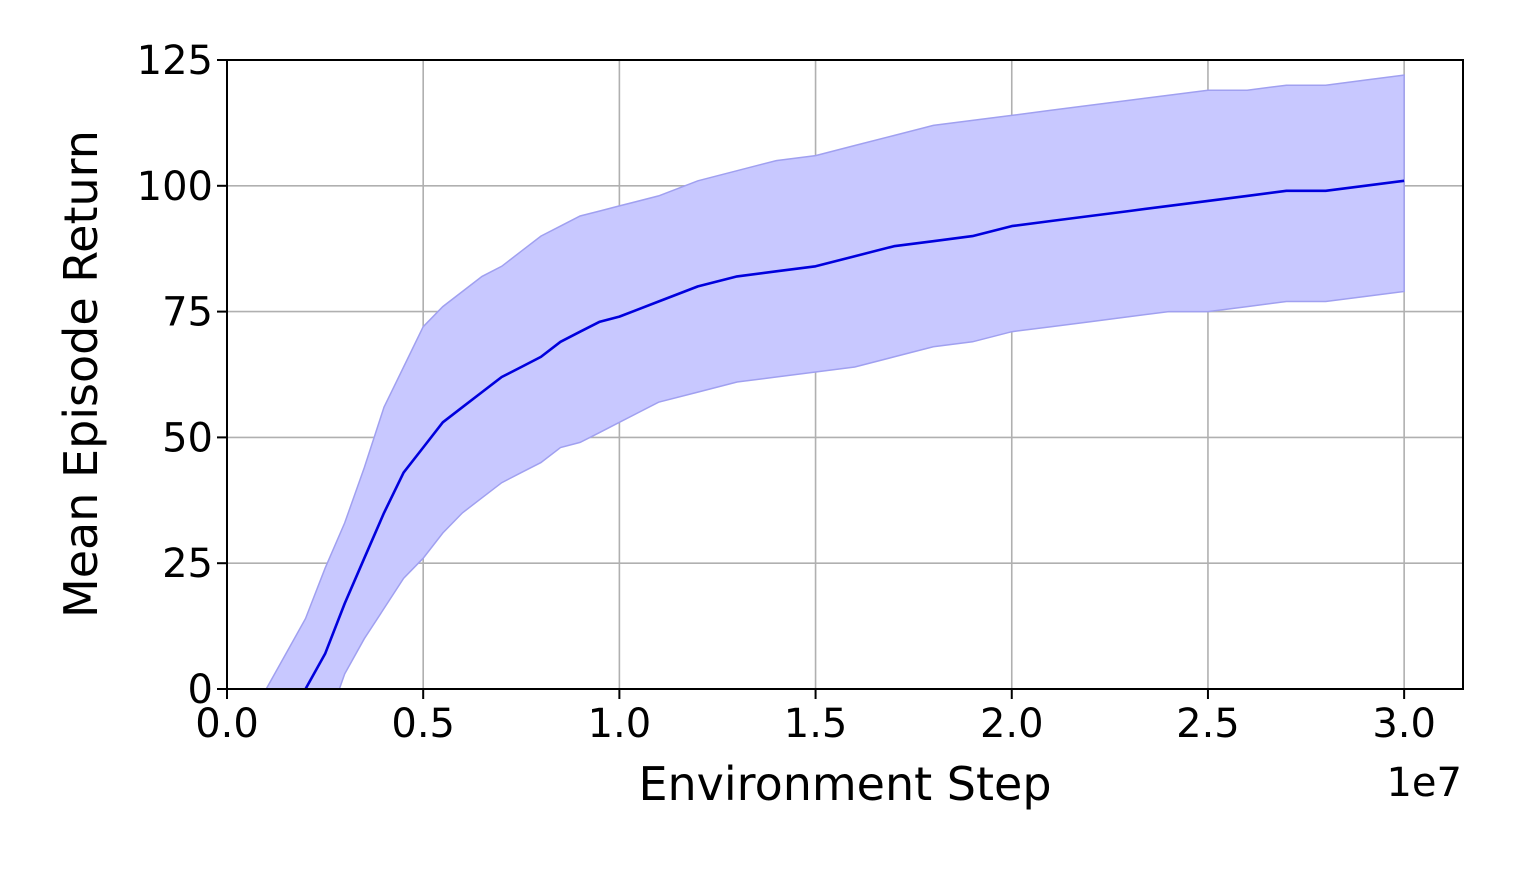  Describe the element at coordinates (1208, 724) in the screenshot. I see `x-tick-label: 2.5` at that location.